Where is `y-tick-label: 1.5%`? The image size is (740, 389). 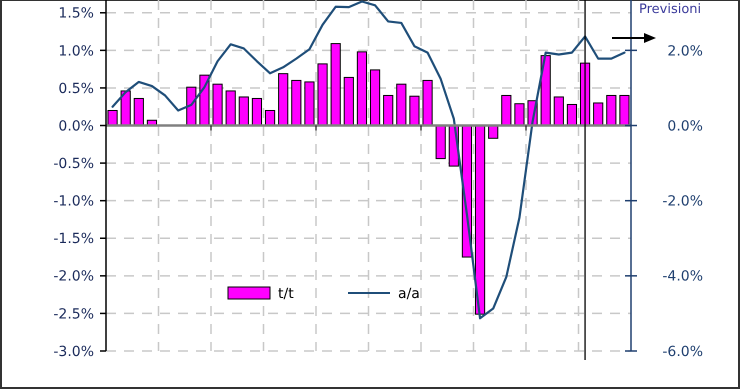
y-tick-label: 1.5% is located at coordinates (76, 14).